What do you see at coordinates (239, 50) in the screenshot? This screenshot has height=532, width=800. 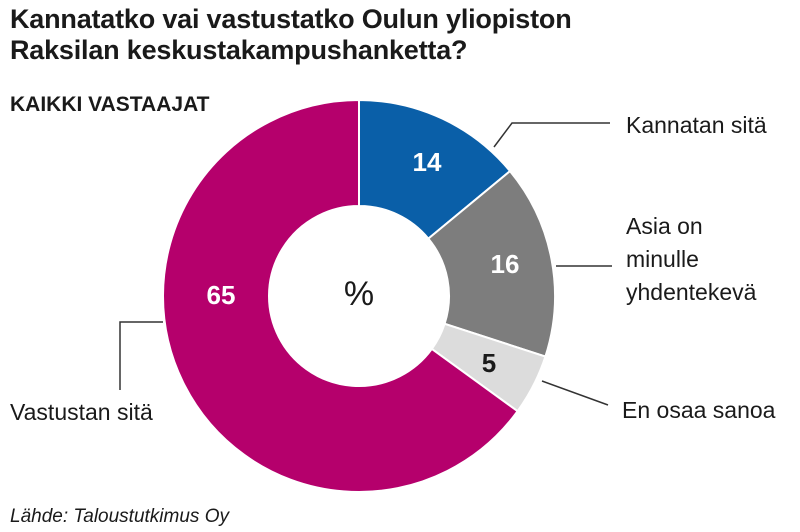 I see `chart-title-line-2: Raksilan keskustakampushanketta?` at bounding box center [239, 50].